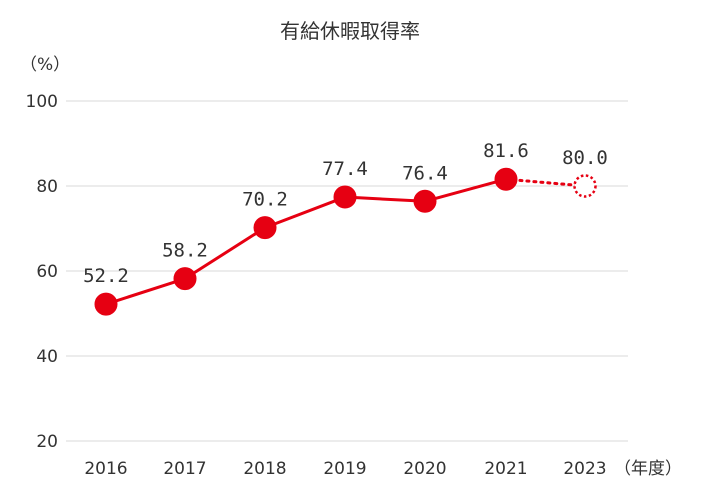 The height and width of the screenshot is (501, 710). I want to click on x-tick-label: 2017, so click(184, 469).